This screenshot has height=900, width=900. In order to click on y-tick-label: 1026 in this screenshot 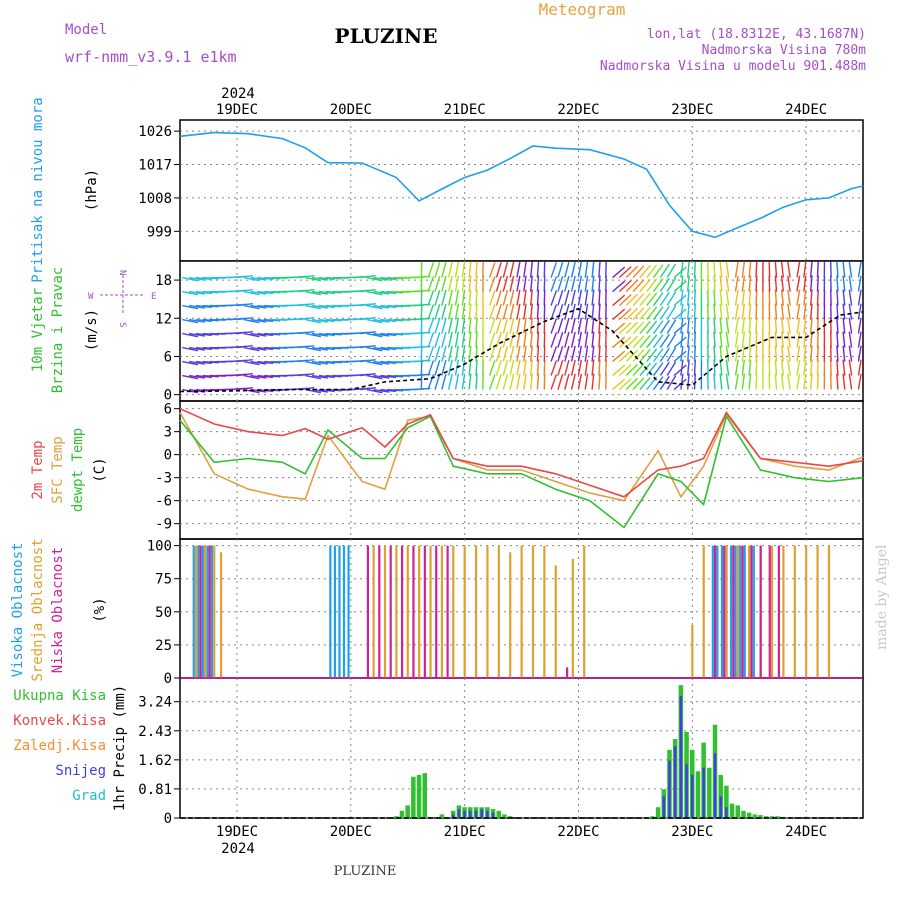, I will do `click(155, 132)`.